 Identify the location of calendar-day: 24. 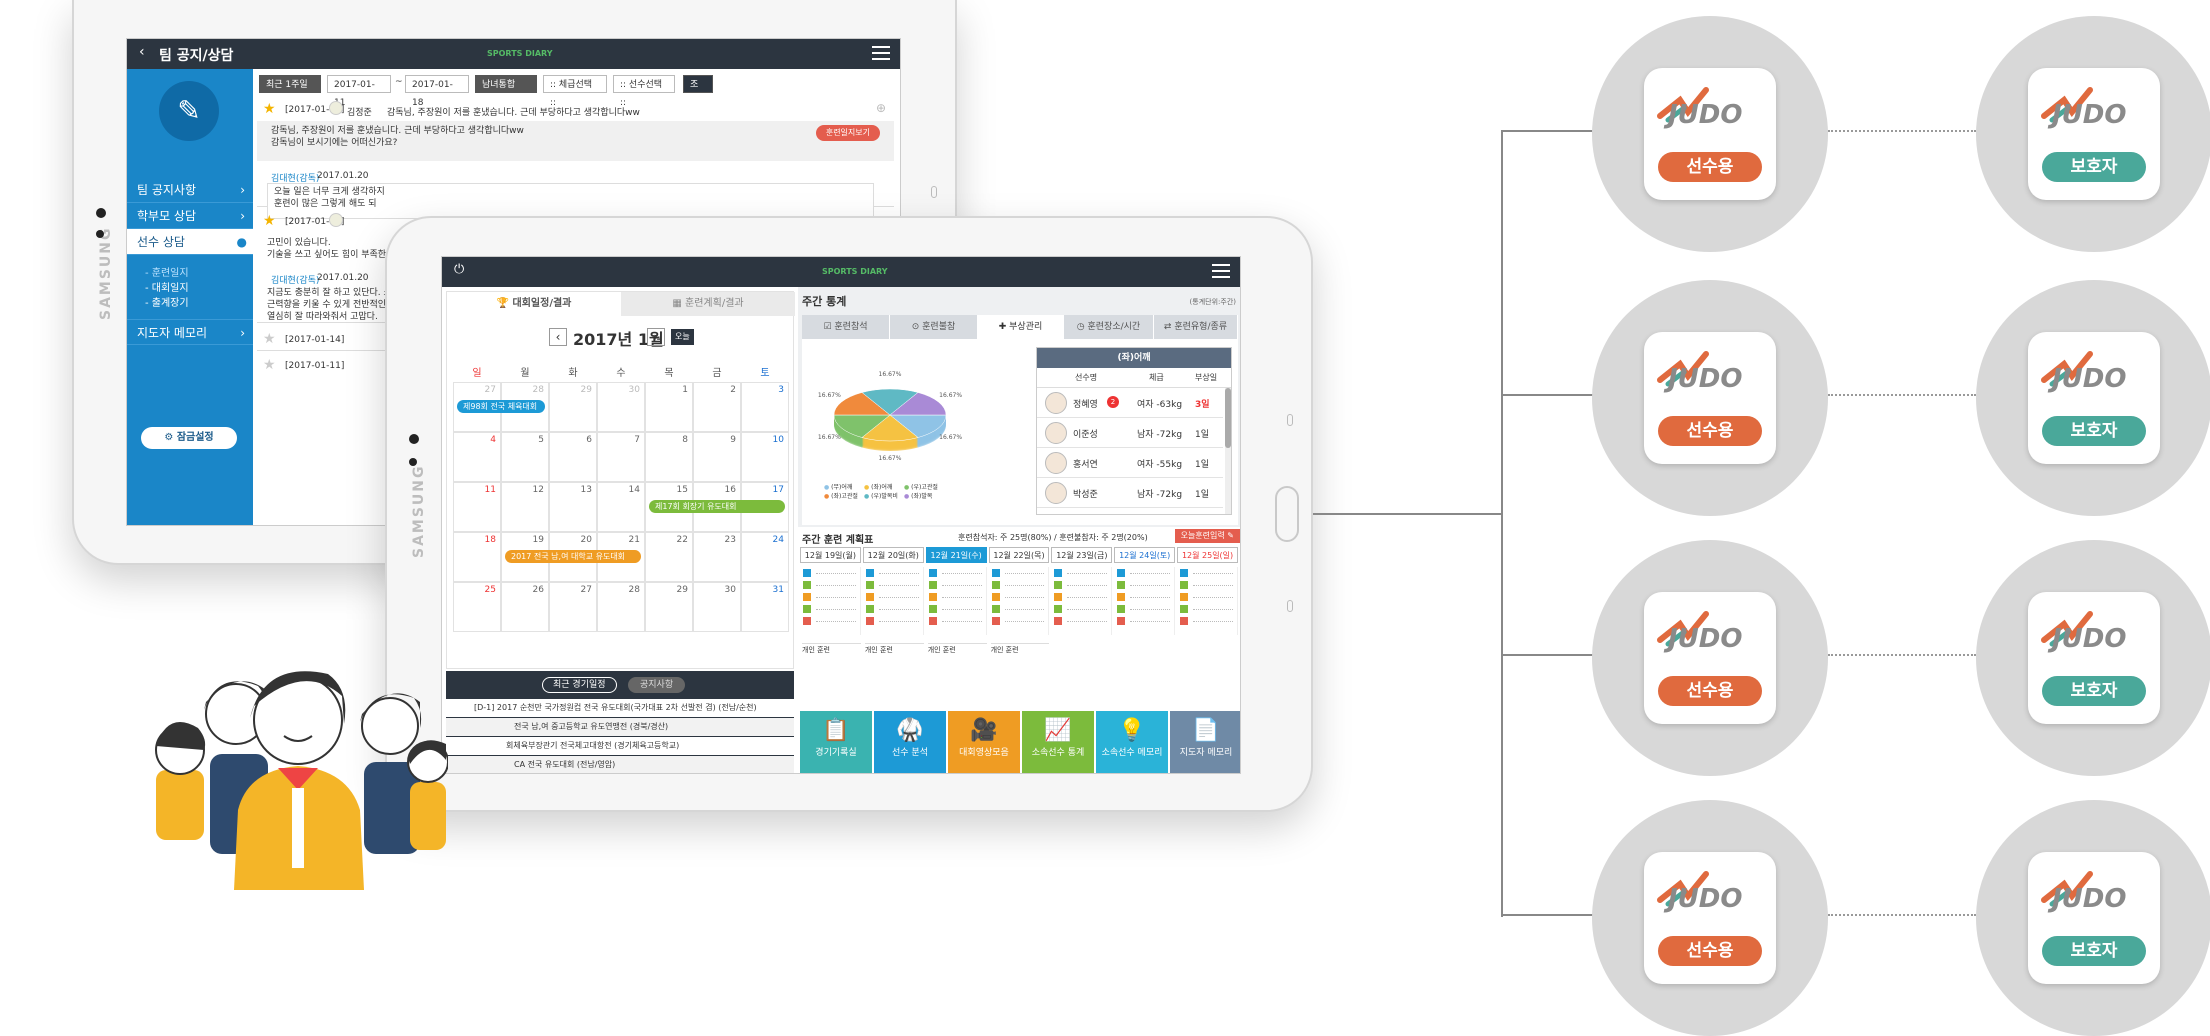
(765, 557).